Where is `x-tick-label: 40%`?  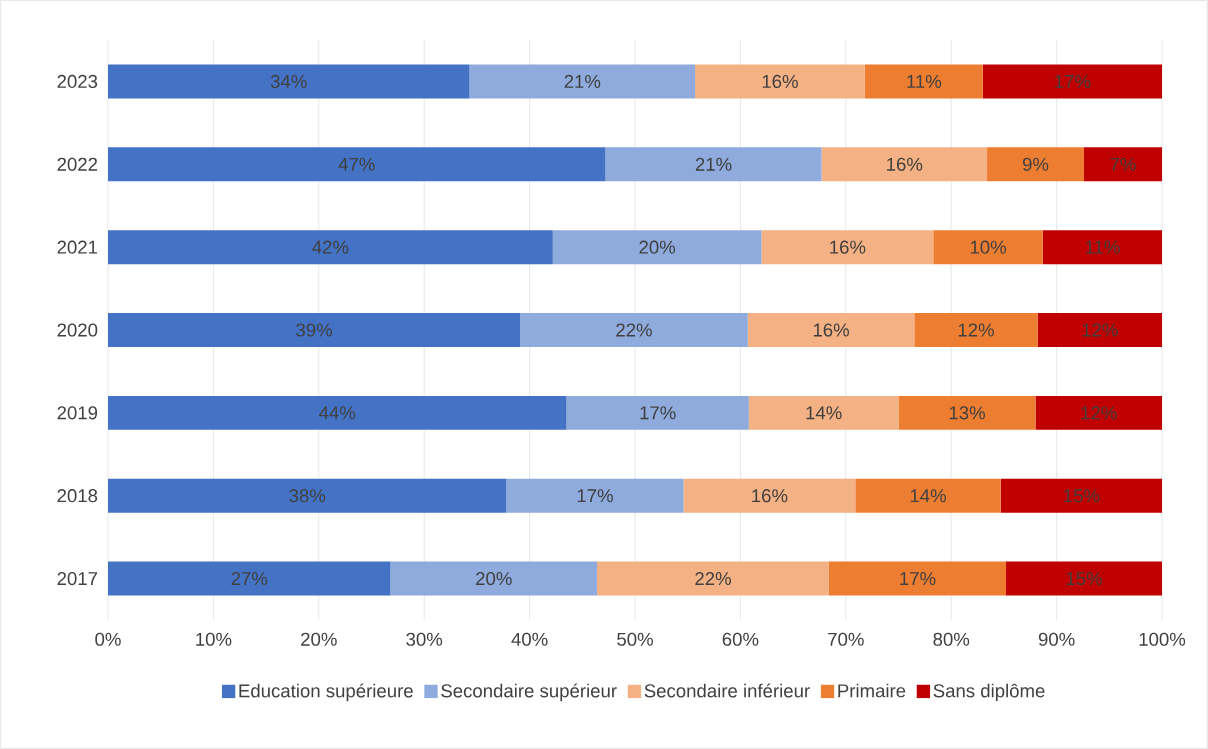 x-tick-label: 40% is located at coordinates (529, 639).